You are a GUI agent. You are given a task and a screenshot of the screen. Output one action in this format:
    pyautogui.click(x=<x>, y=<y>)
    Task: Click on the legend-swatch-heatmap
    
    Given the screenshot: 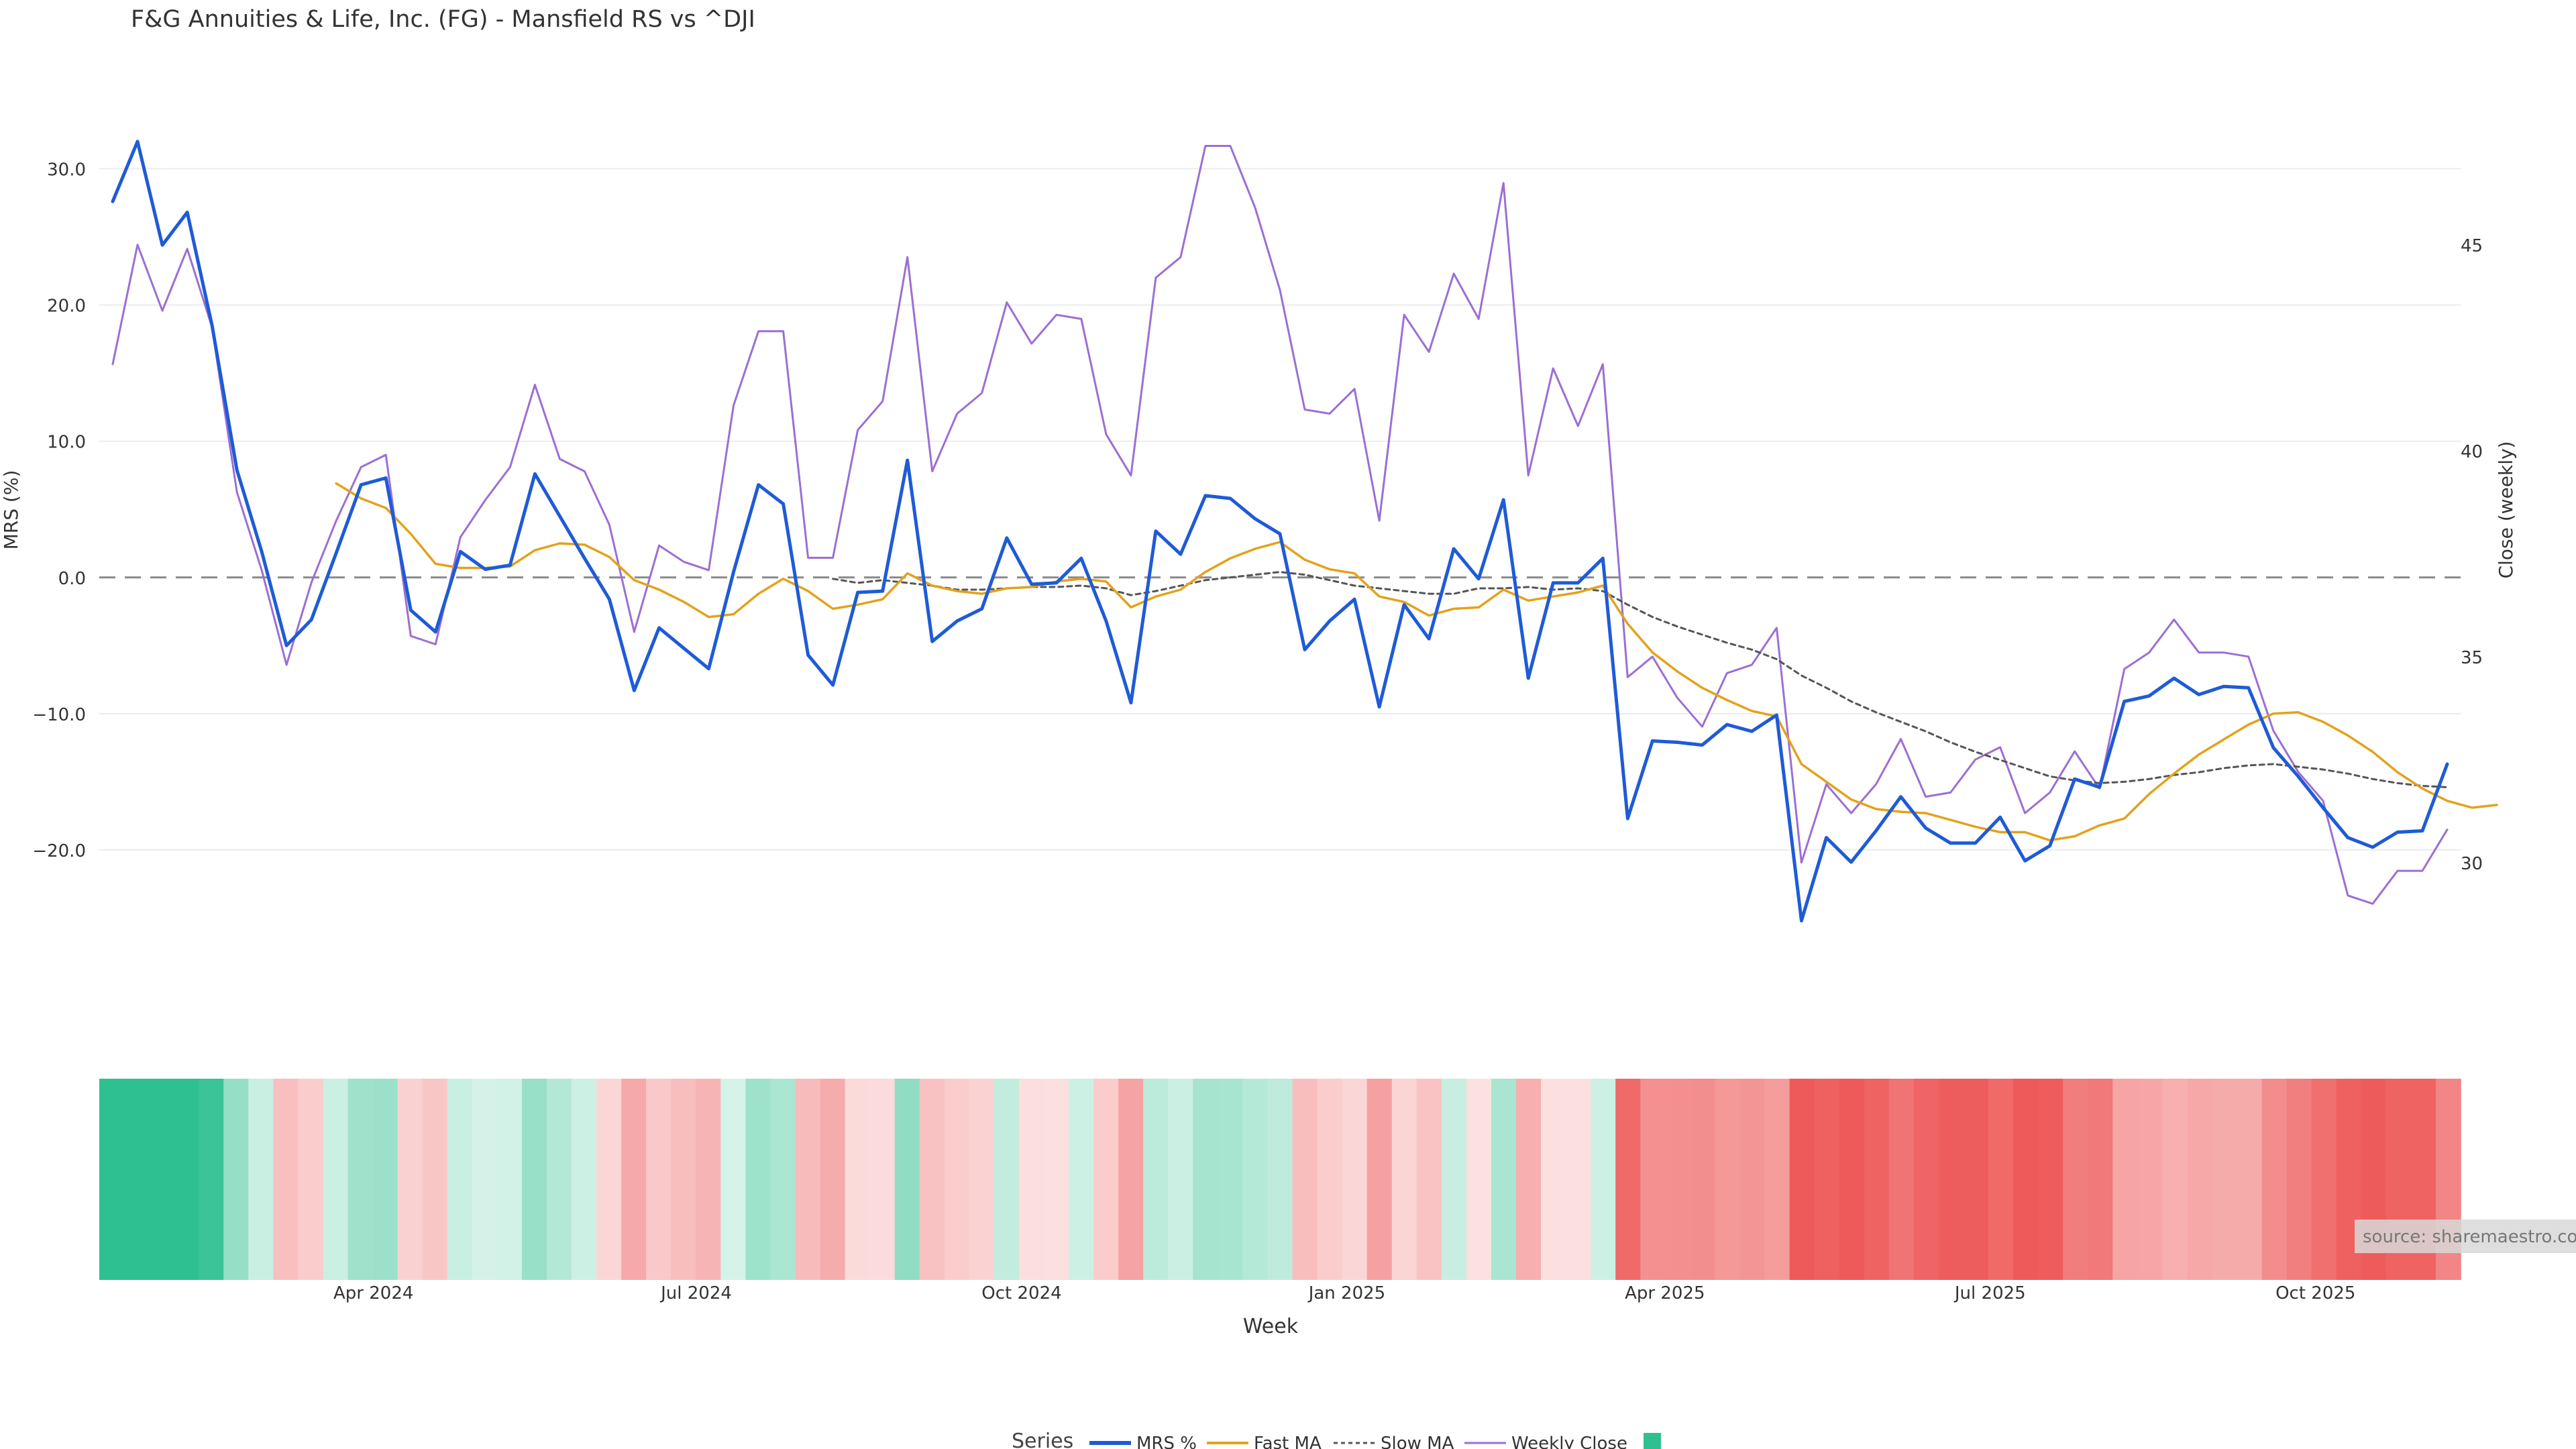 What is the action you would take?
    pyautogui.click(x=1652, y=1441)
    